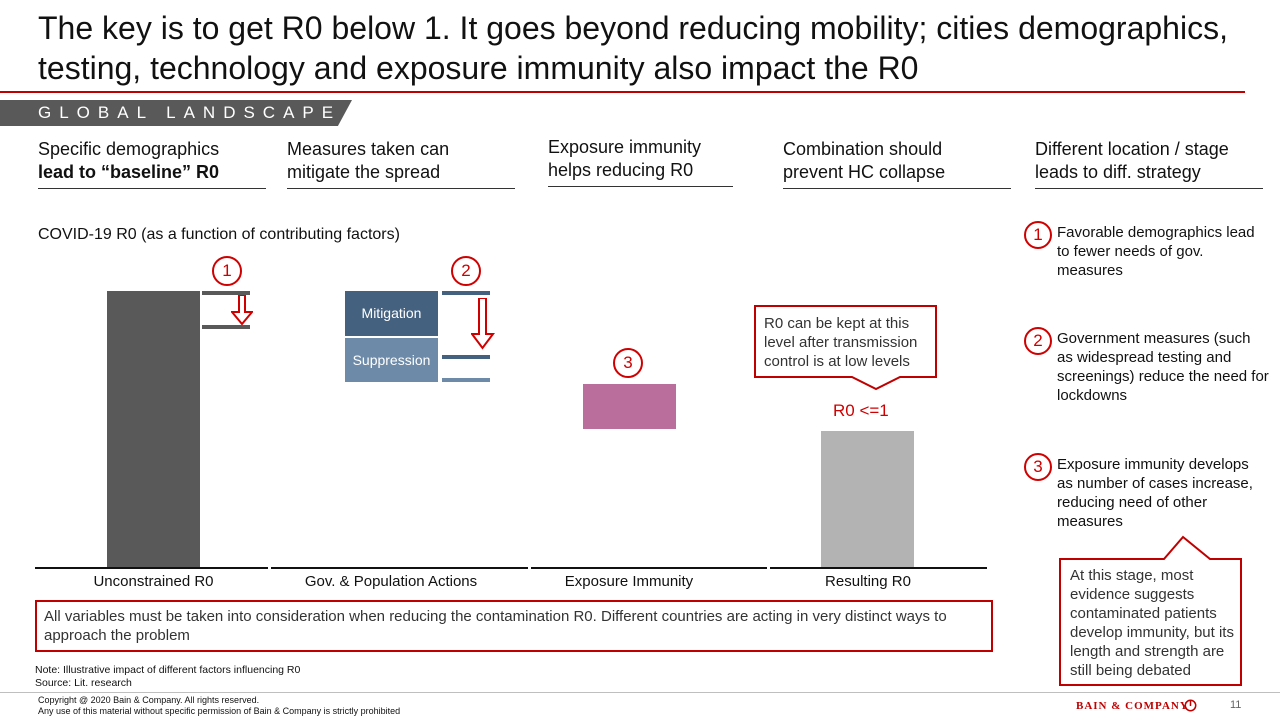 This screenshot has height=720, width=1280. Describe the element at coordinates (391, 360) in the screenshot. I see `bar-suppression: Suppression` at that location.